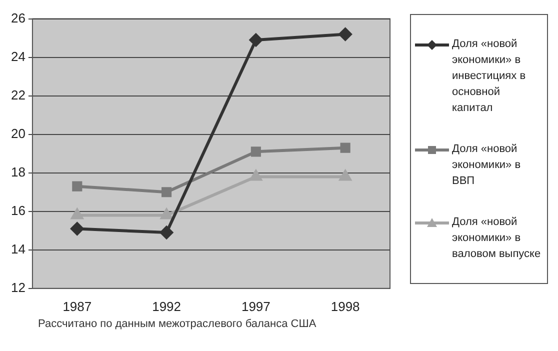 This screenshot has width=558, height=351. I want to click on legend-label: Доля «новой экономики» в валовом выпуске, so click(497, 238).